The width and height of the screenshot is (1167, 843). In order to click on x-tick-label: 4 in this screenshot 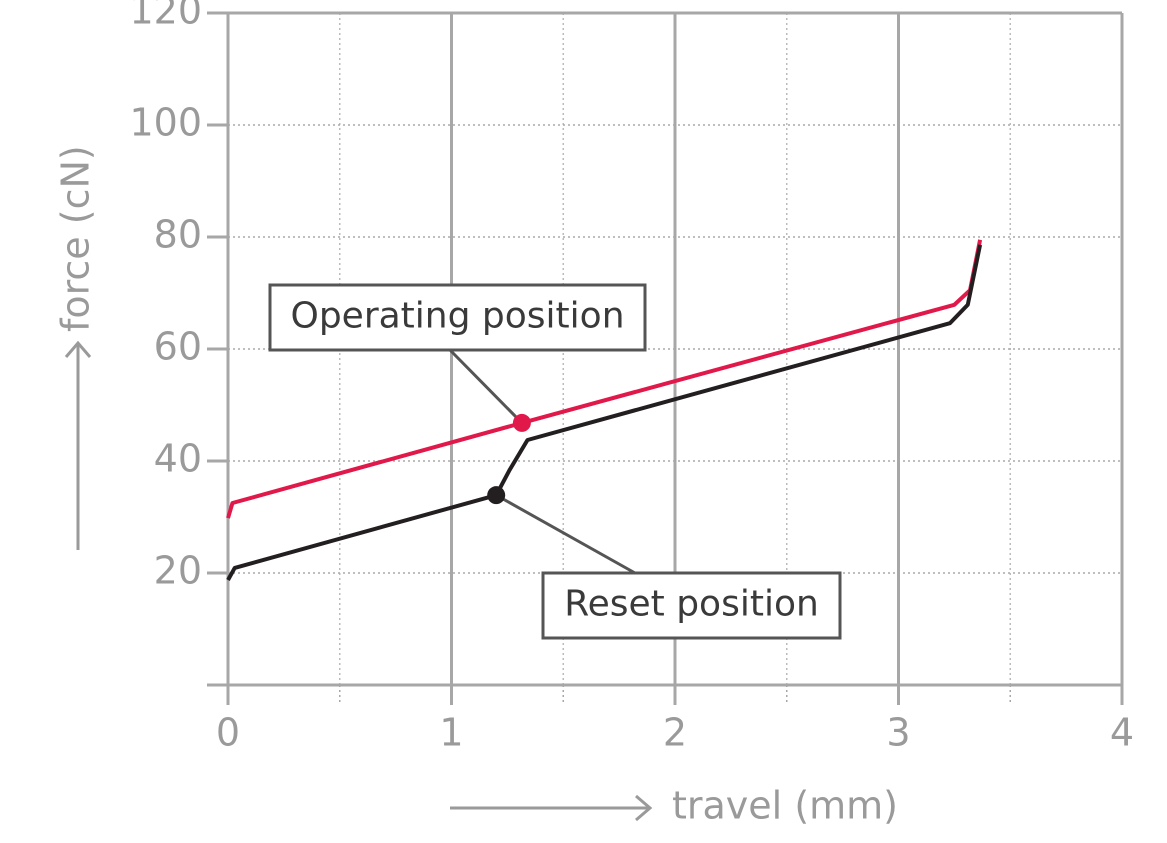, I will do `click(1122, 733)`.